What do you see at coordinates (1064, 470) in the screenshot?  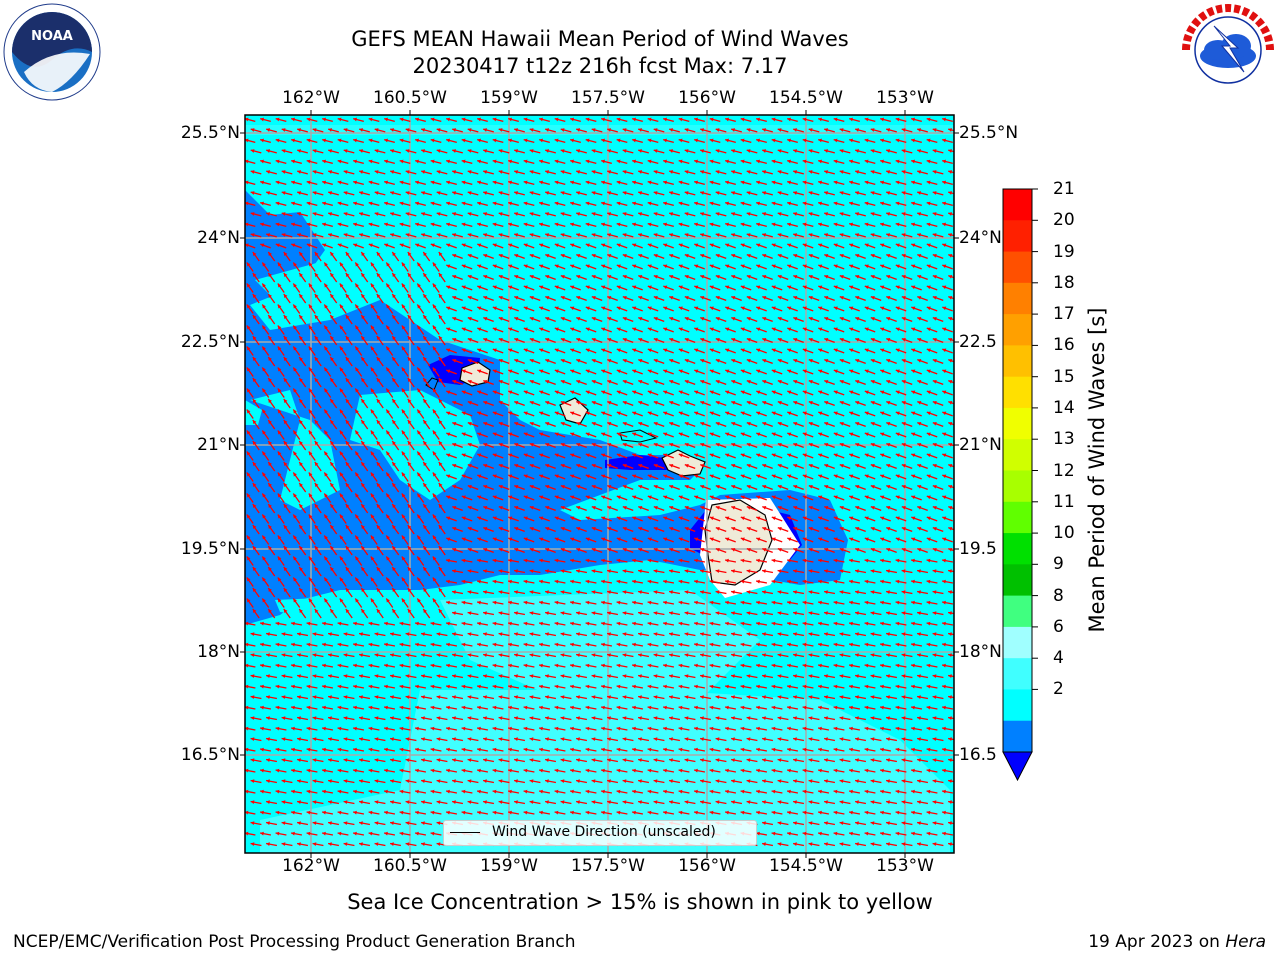 I see `colorbar-tick-label: 12` at bounding box center [1064, 470].